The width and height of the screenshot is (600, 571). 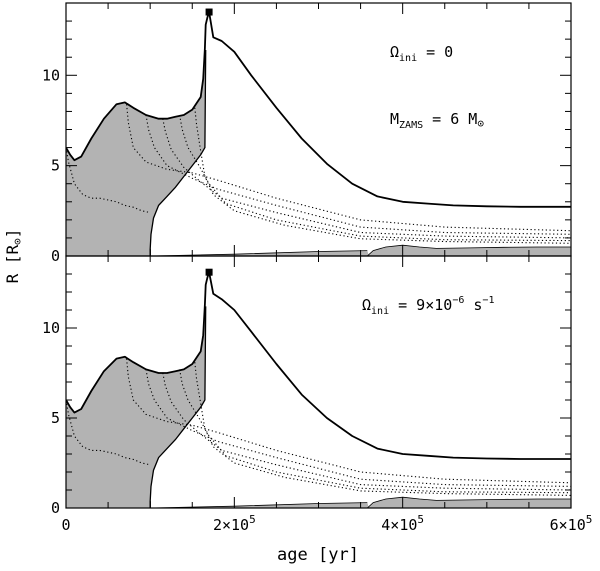 What do you see at coordinates (318, 555) in the screenshot?
I see `x-axis-label: age [yr]` at bounding box center [318, 555].